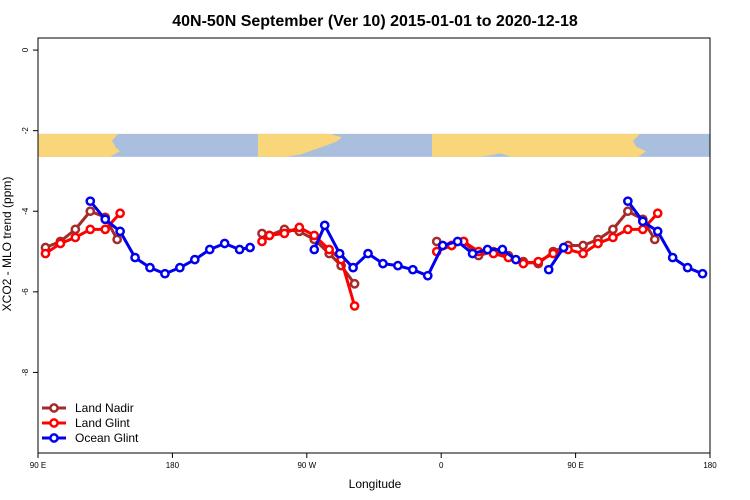 The width and height of the screenshot is (750, 500). Describe the element at coordinates (396, 238) in the screenshot. I see `series-ocean-glint` at that location.